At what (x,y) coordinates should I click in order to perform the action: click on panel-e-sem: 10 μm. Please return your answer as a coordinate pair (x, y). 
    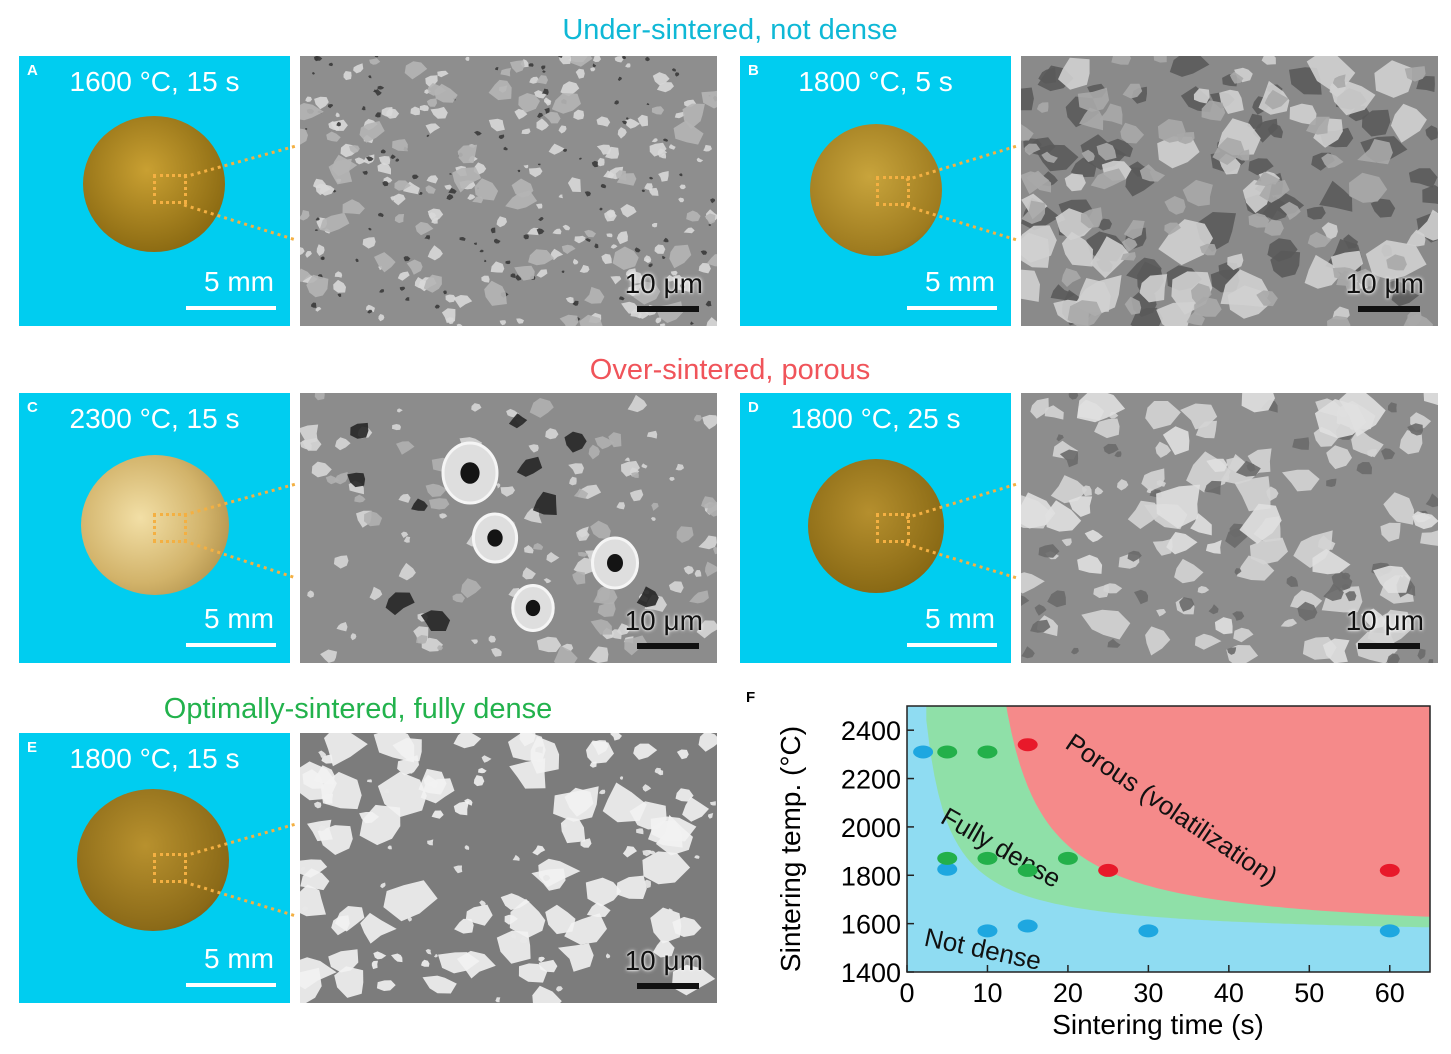
    Looking at the image, I should click on (508, 868).